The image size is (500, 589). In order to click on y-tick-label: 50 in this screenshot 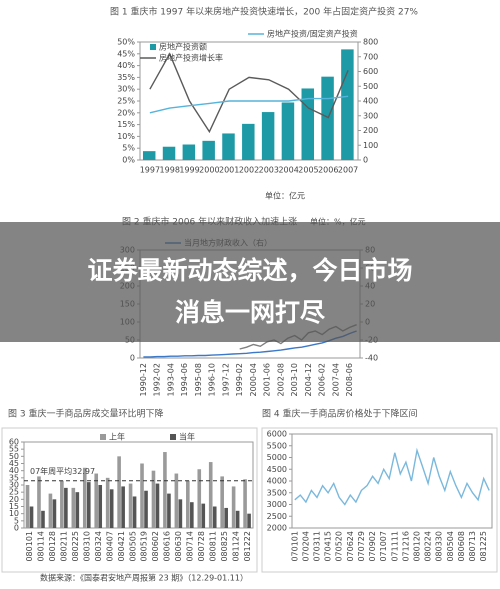, I will do `click(14, 456)`.